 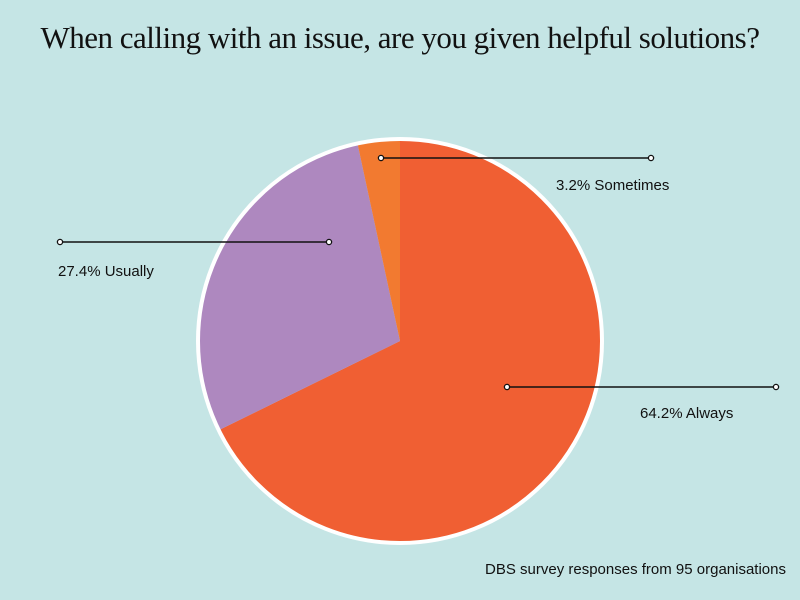 What do you see at coordinates (612, 185) in the screenshot?
I see `slice-label-sometimes: 3.2% Sometimes` at bounding box center [612, 185].